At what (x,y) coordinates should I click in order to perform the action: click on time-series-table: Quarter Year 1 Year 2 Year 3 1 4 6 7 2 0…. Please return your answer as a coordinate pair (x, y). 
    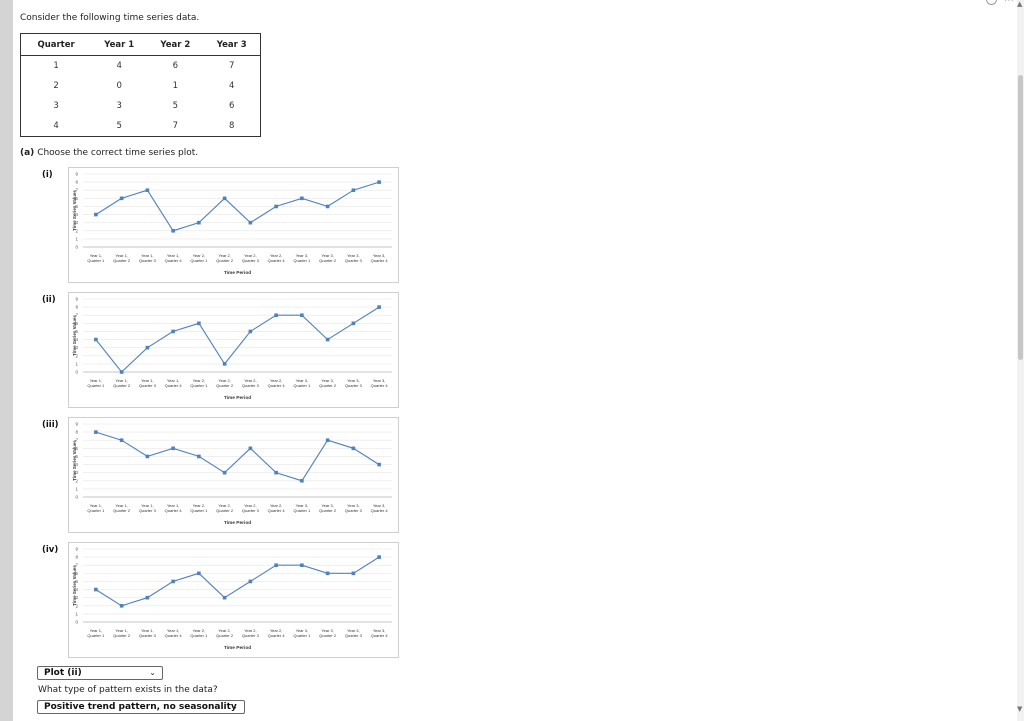
    Looking at the image, I should click on (140, 85).